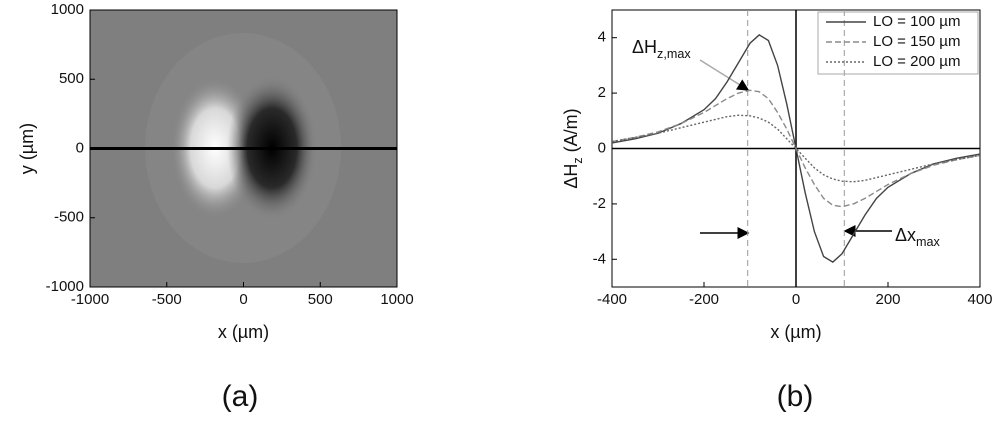 The width and height of the screenshot is (1000, 421). What do you see at coordinates (571, 176) in the screenshot?
I see `y-axis-label-main: ΔH` at bounding box center [571, 176].